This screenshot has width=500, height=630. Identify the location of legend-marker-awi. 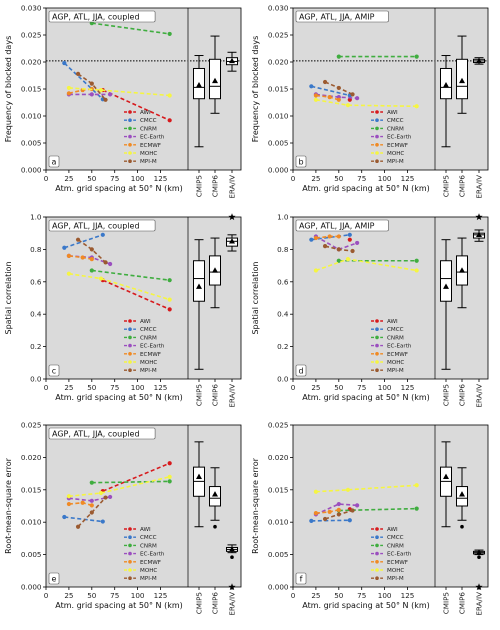
(377, 321).